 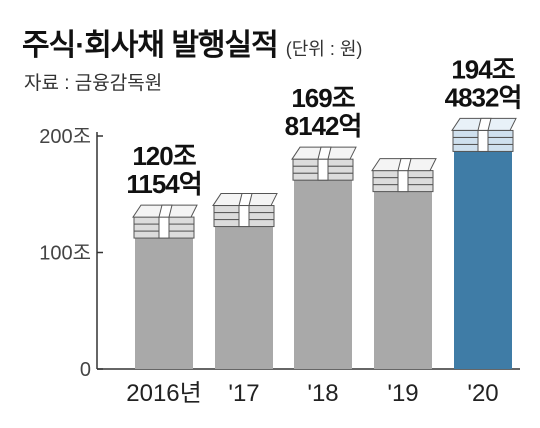 I want to click on value-label-eok: 4832억, so click(x=483, y=97).